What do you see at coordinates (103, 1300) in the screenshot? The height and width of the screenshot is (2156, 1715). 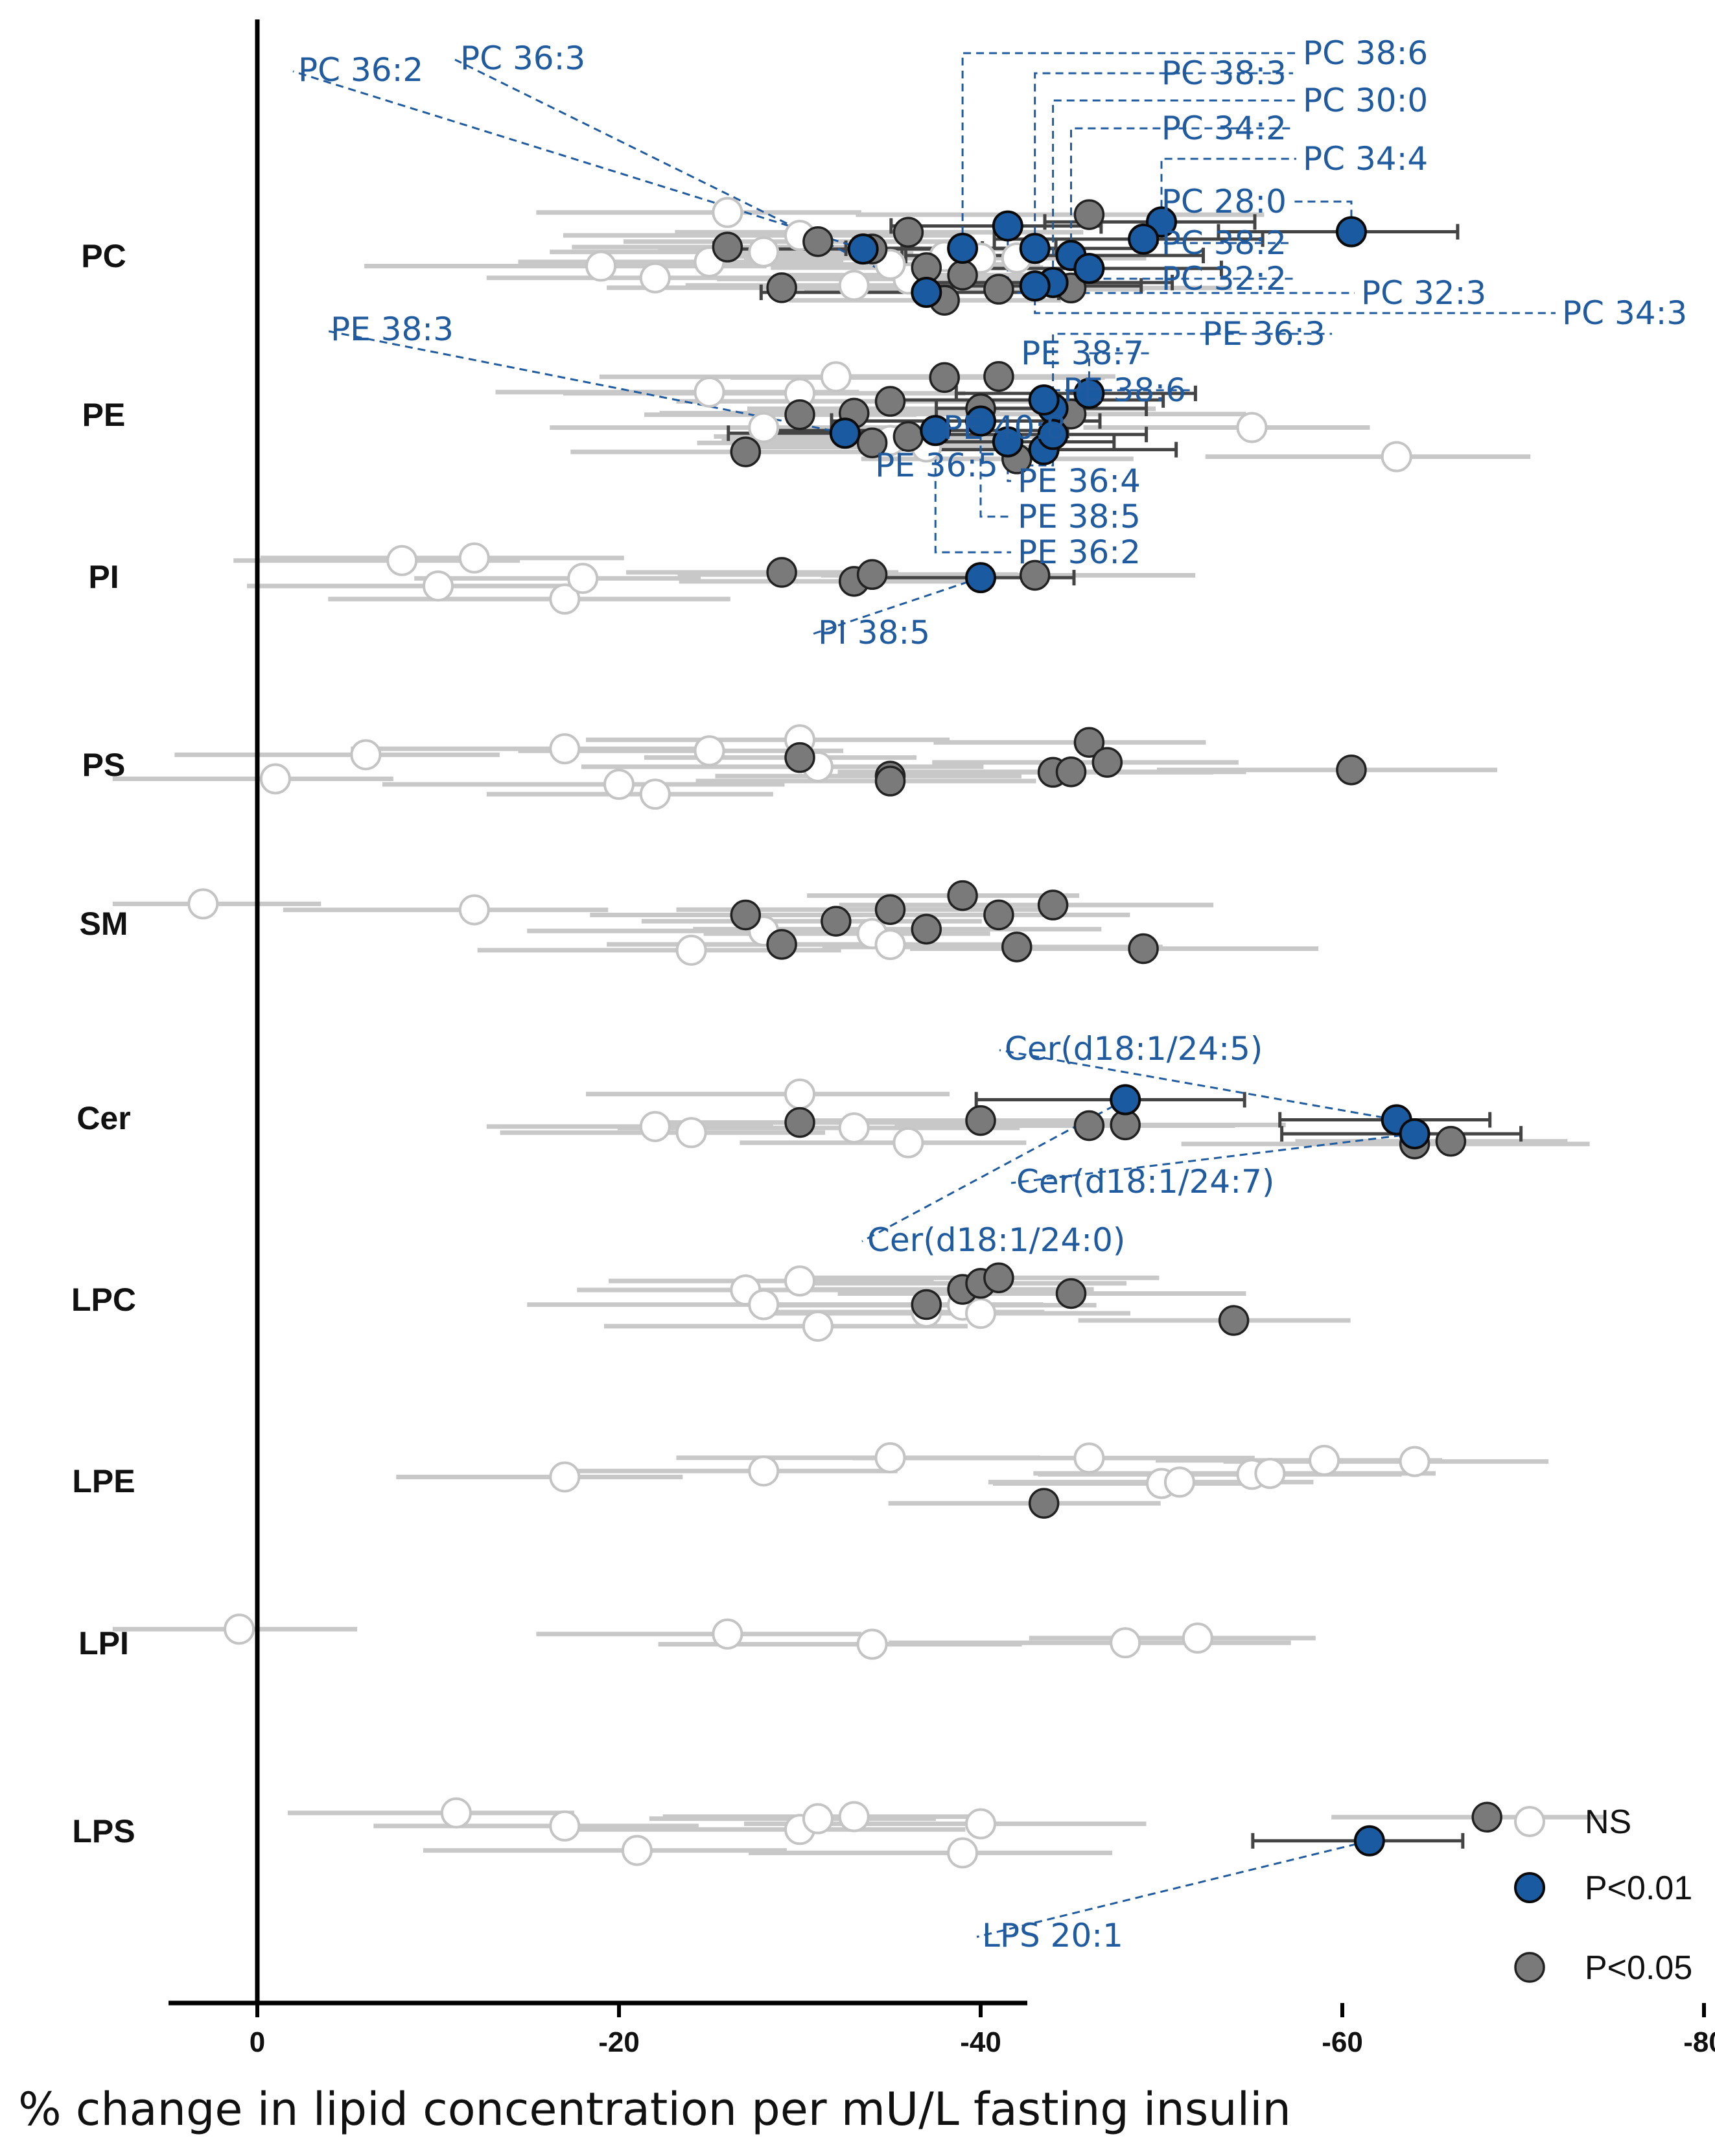 I see `category-label-lpc: LPC` at bounding box center [103, 1300].